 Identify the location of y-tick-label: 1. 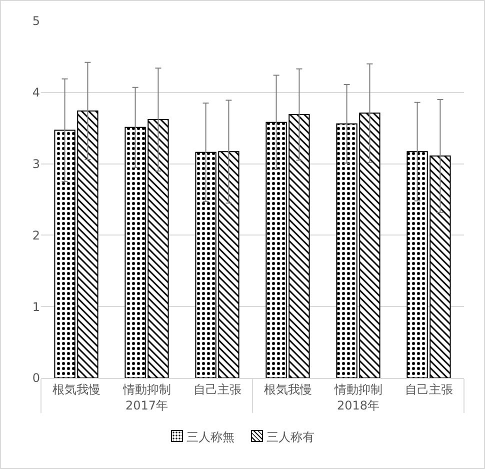
(36, 307).